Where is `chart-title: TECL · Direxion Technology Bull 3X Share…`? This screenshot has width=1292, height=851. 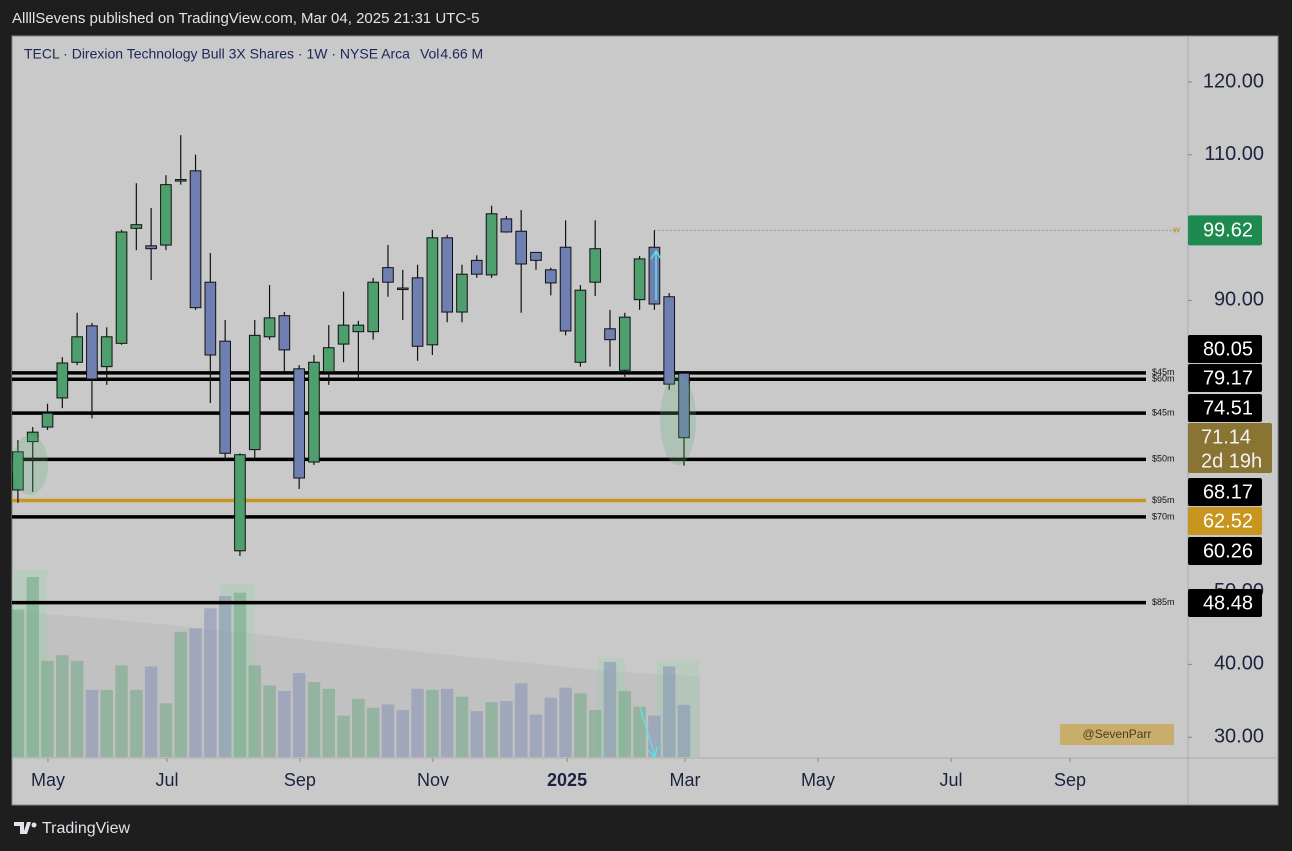
chart-title: TECL · Direxion Technology Bull 3X Share… is located at coordinates (217, 54).